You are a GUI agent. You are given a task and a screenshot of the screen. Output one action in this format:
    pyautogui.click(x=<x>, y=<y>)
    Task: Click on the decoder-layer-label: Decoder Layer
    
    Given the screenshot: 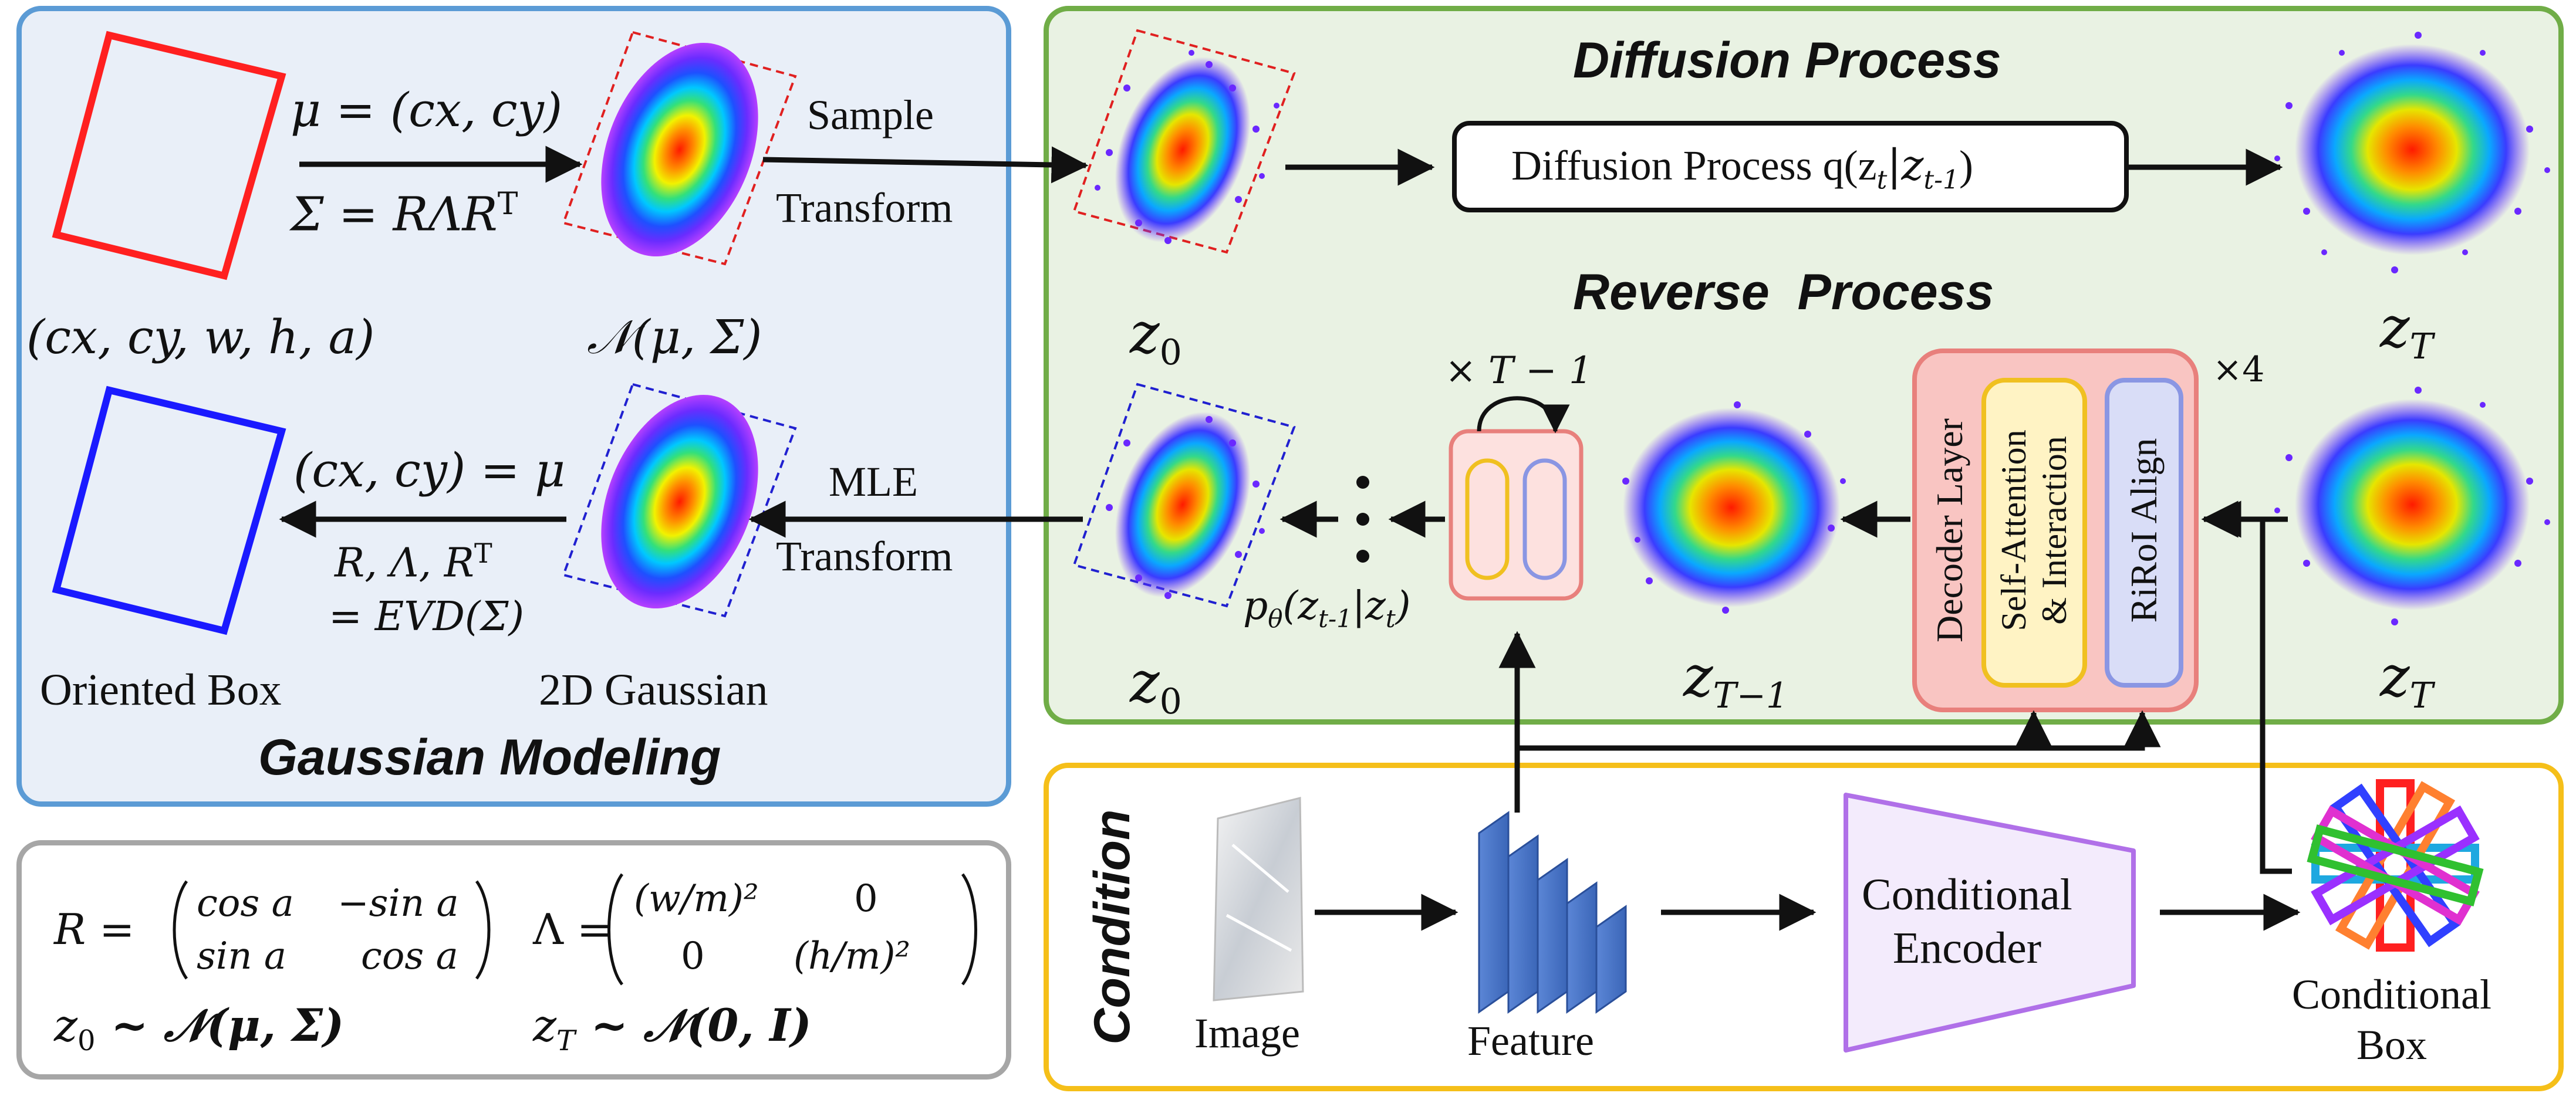 What is the action you would take?
    pyautogui.click(x=1949, y=530)
    